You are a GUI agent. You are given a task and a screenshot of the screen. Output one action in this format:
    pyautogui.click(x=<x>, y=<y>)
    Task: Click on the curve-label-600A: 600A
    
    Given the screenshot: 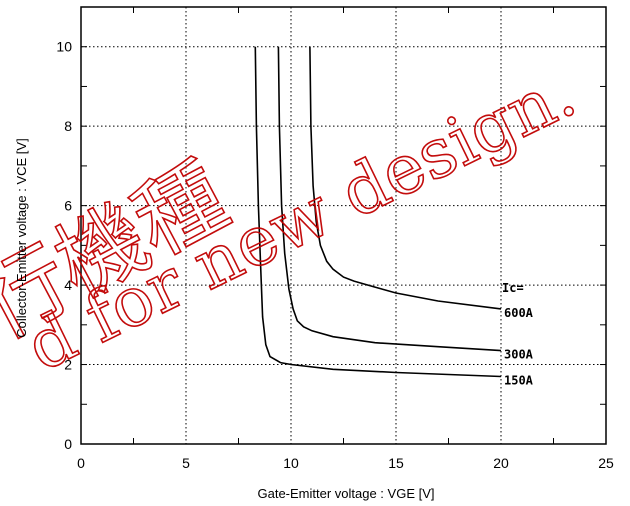 What is the action you would take?
    pyautogui.click(x=519, y=313)
    